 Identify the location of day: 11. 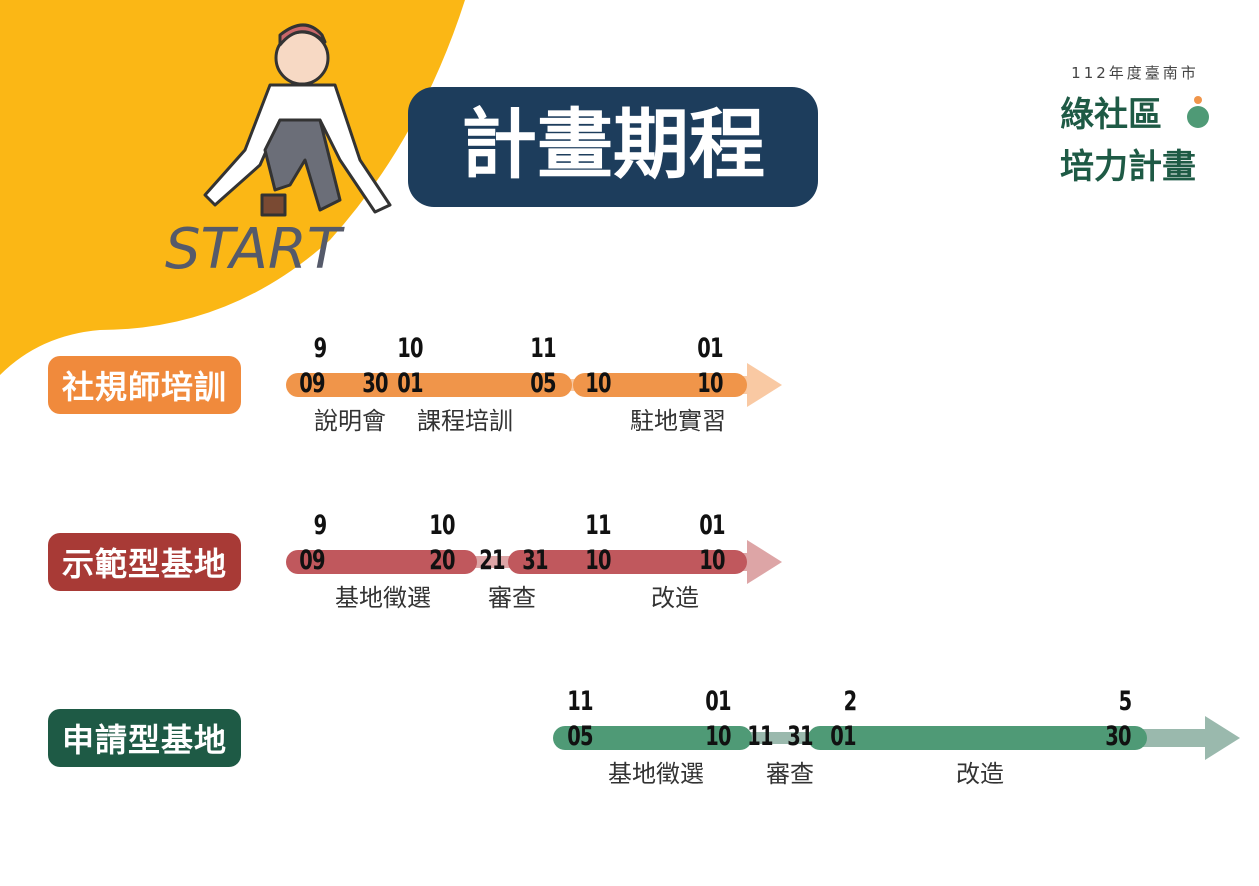
(760, 736).